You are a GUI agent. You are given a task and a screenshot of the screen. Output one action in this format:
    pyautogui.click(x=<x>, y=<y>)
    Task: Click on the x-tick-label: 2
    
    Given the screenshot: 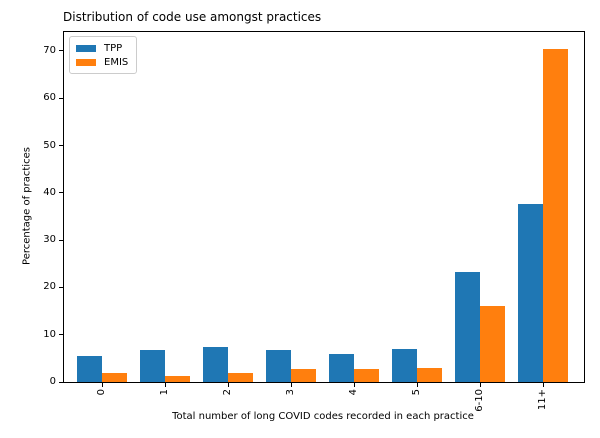 What is the action you would take?
    pyautogui.click(x=227, y=392)
    